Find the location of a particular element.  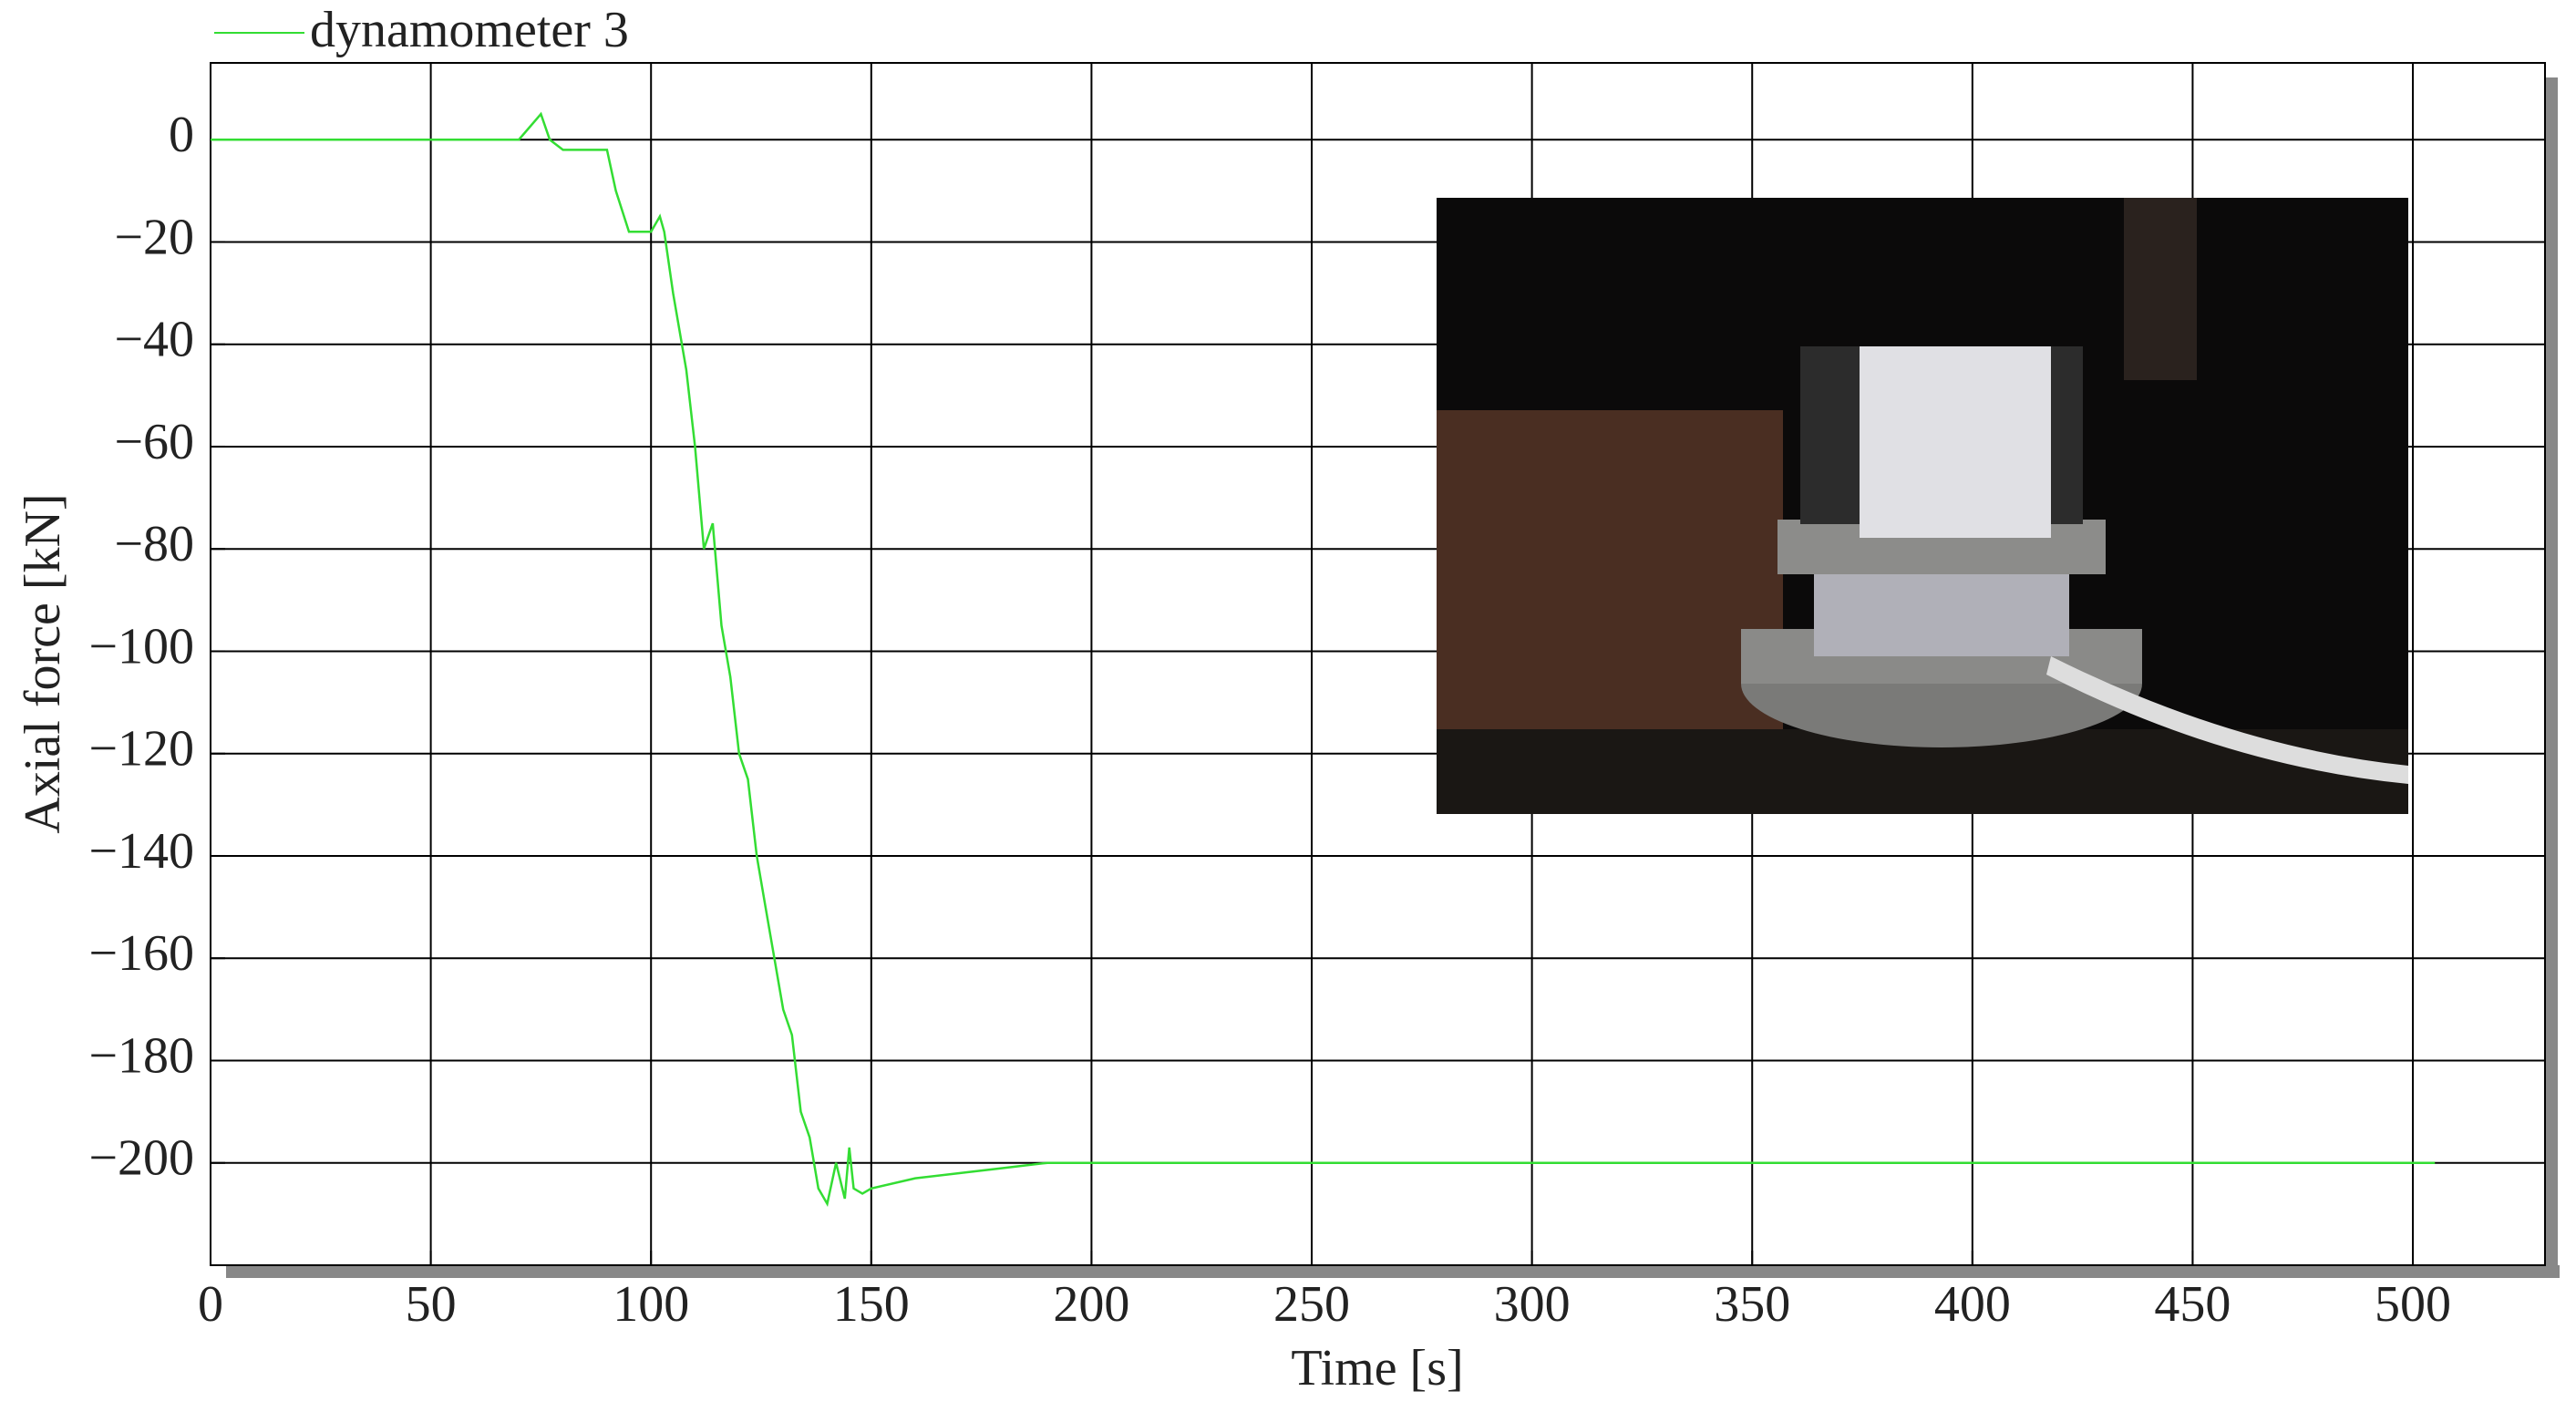

legend-label: dynamometer 3 is located at coordinates (469, 30).